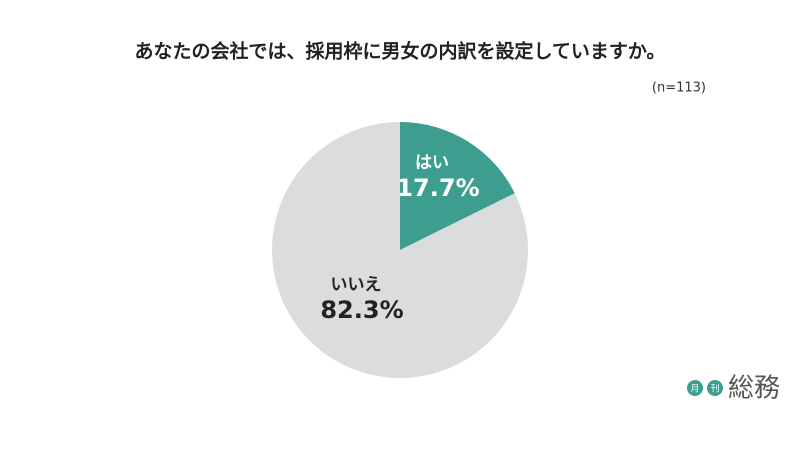  I want to click on slice-label: はい, so click(432, 163).